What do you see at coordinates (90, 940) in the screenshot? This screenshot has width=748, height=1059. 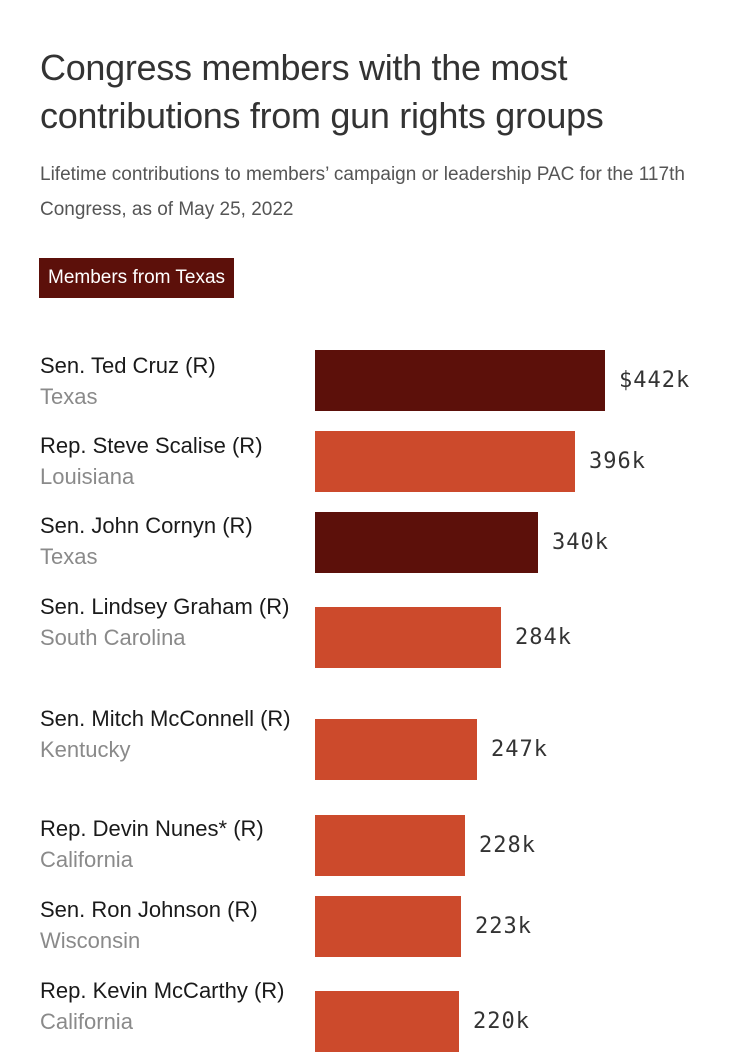 I see `member-state: Wisconsin` at bounding box center [90, 940].